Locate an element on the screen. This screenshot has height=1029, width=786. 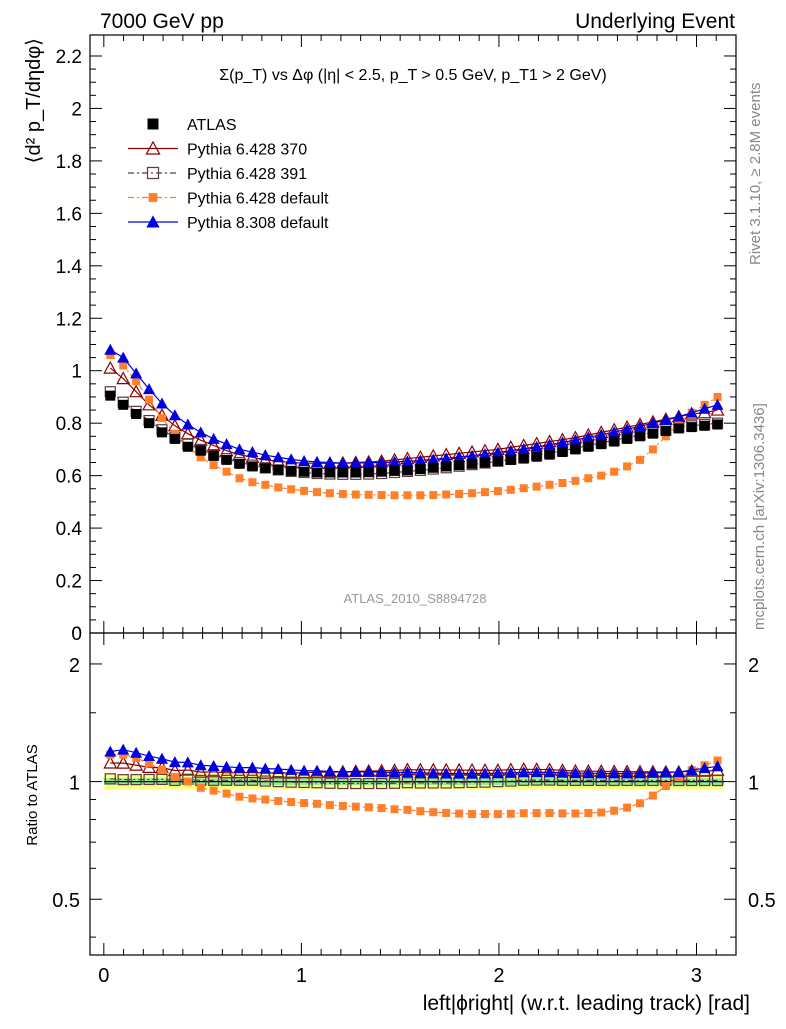
main-series-layer is located at coordinates (414, 421).